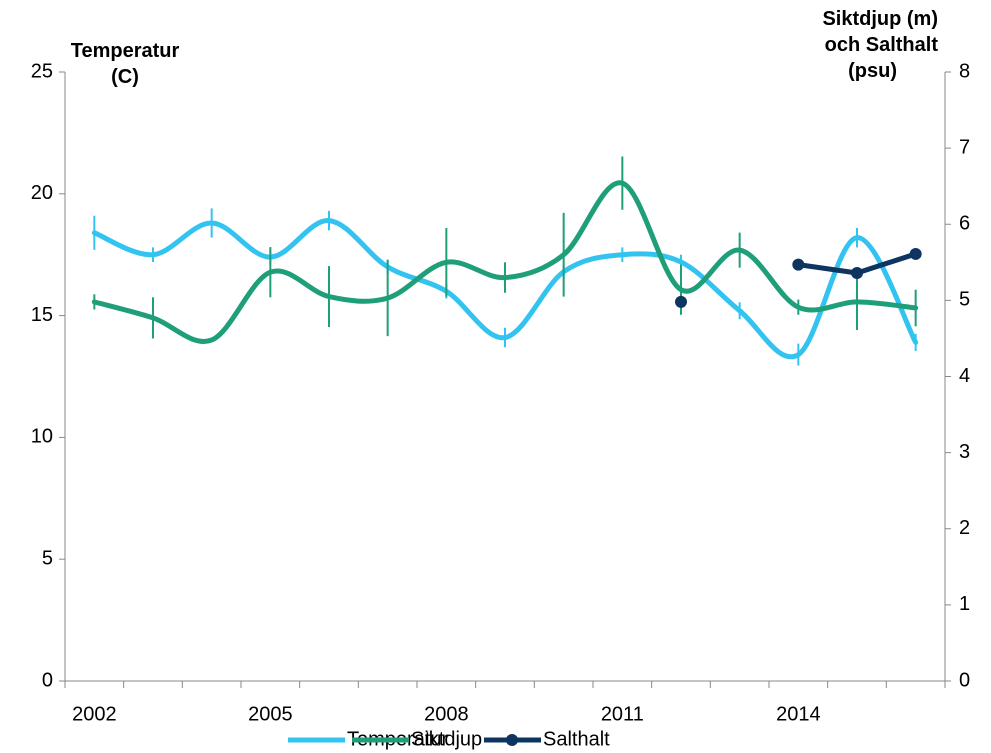  I want to click on legend-marker, so click(512, 740).